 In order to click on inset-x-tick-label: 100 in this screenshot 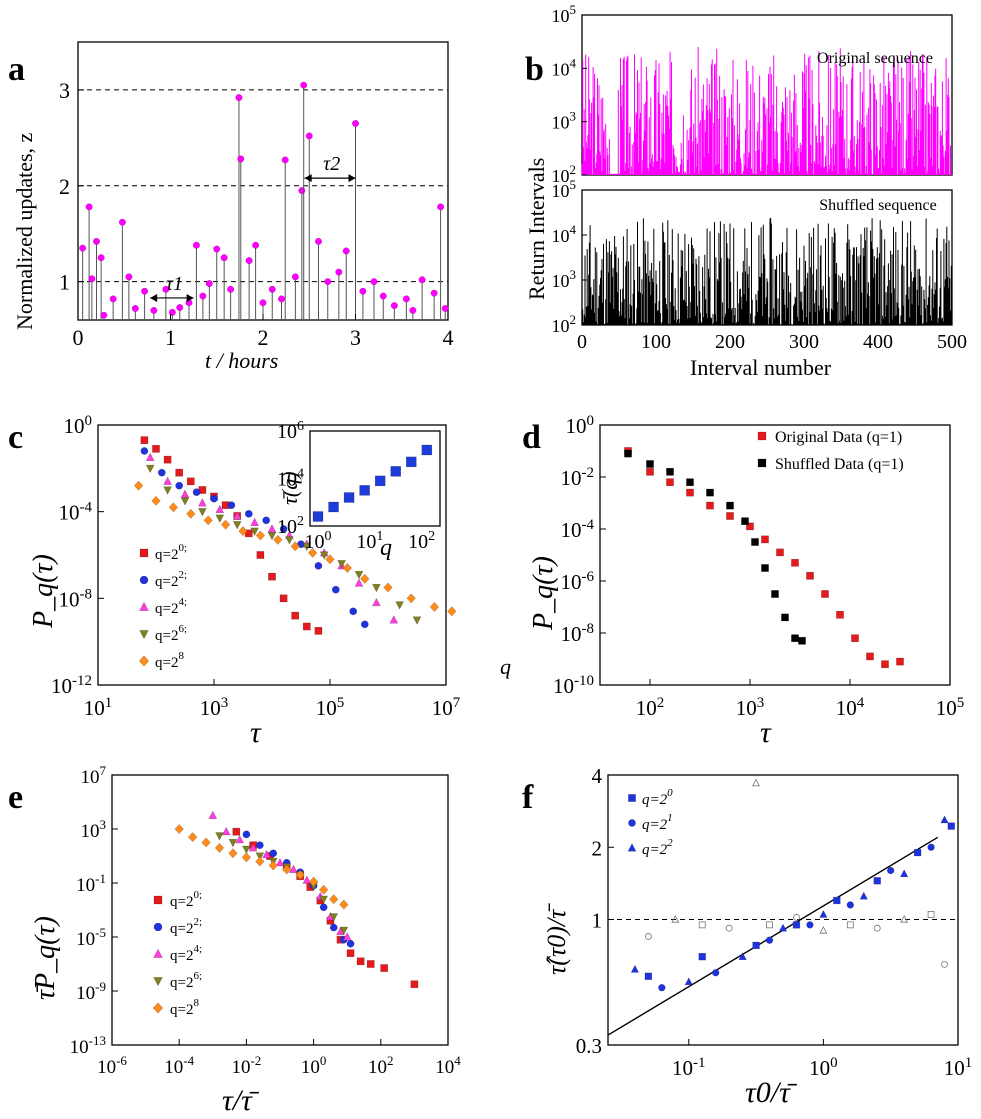, I will do `click(318, 541)`.